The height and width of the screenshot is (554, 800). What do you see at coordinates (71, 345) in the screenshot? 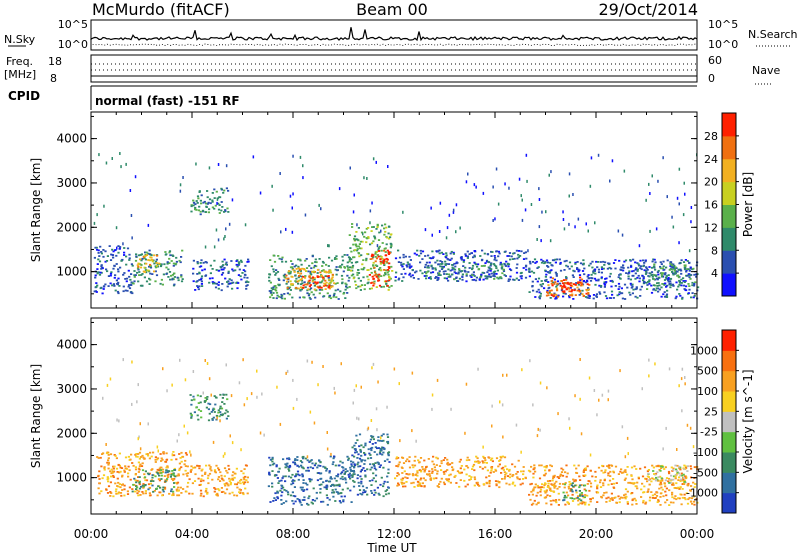
I see `y-tick-label: 4000` at bounding box center [71, 345].